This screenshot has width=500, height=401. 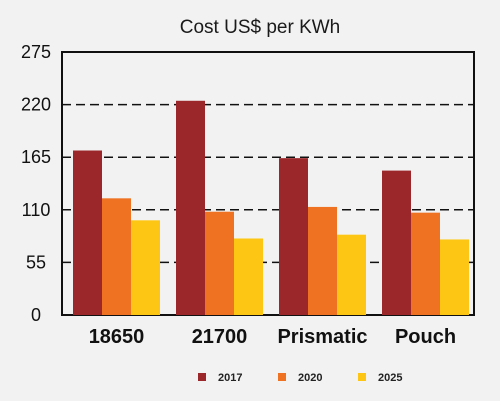 What do you see at coordinates (390, 378) in the screenshot?
I see `legend-label: 2025` at bounding box center [390, 378].